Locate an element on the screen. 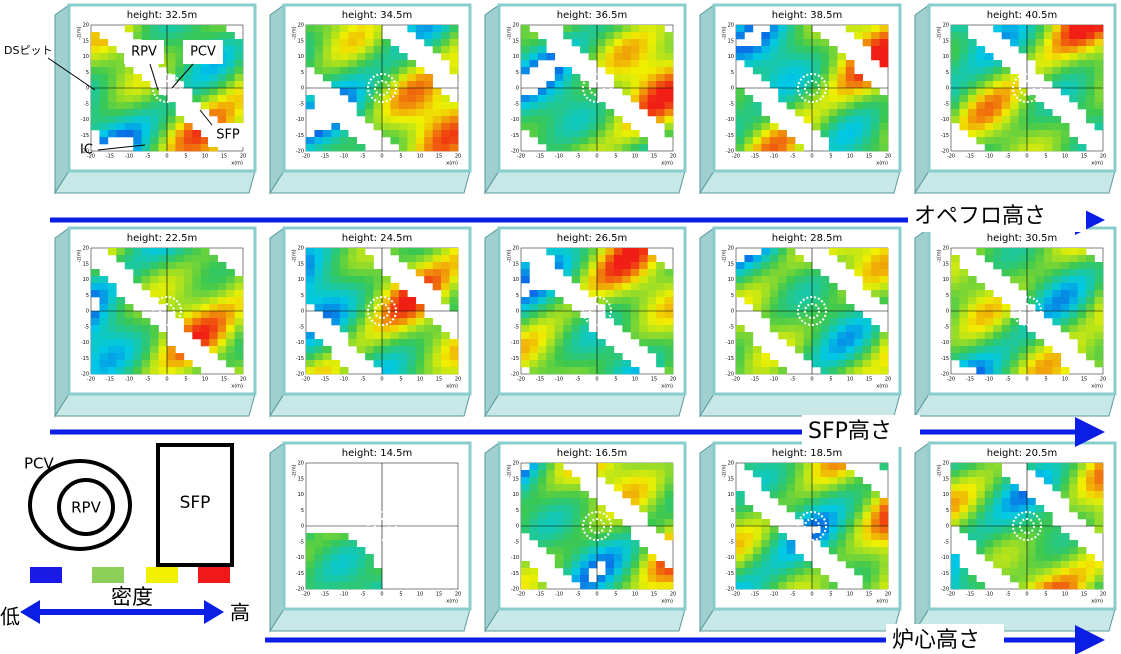 This screenshot has height=654, width=1121. x-tick-label: 0 is located at coordinates (596, 380).